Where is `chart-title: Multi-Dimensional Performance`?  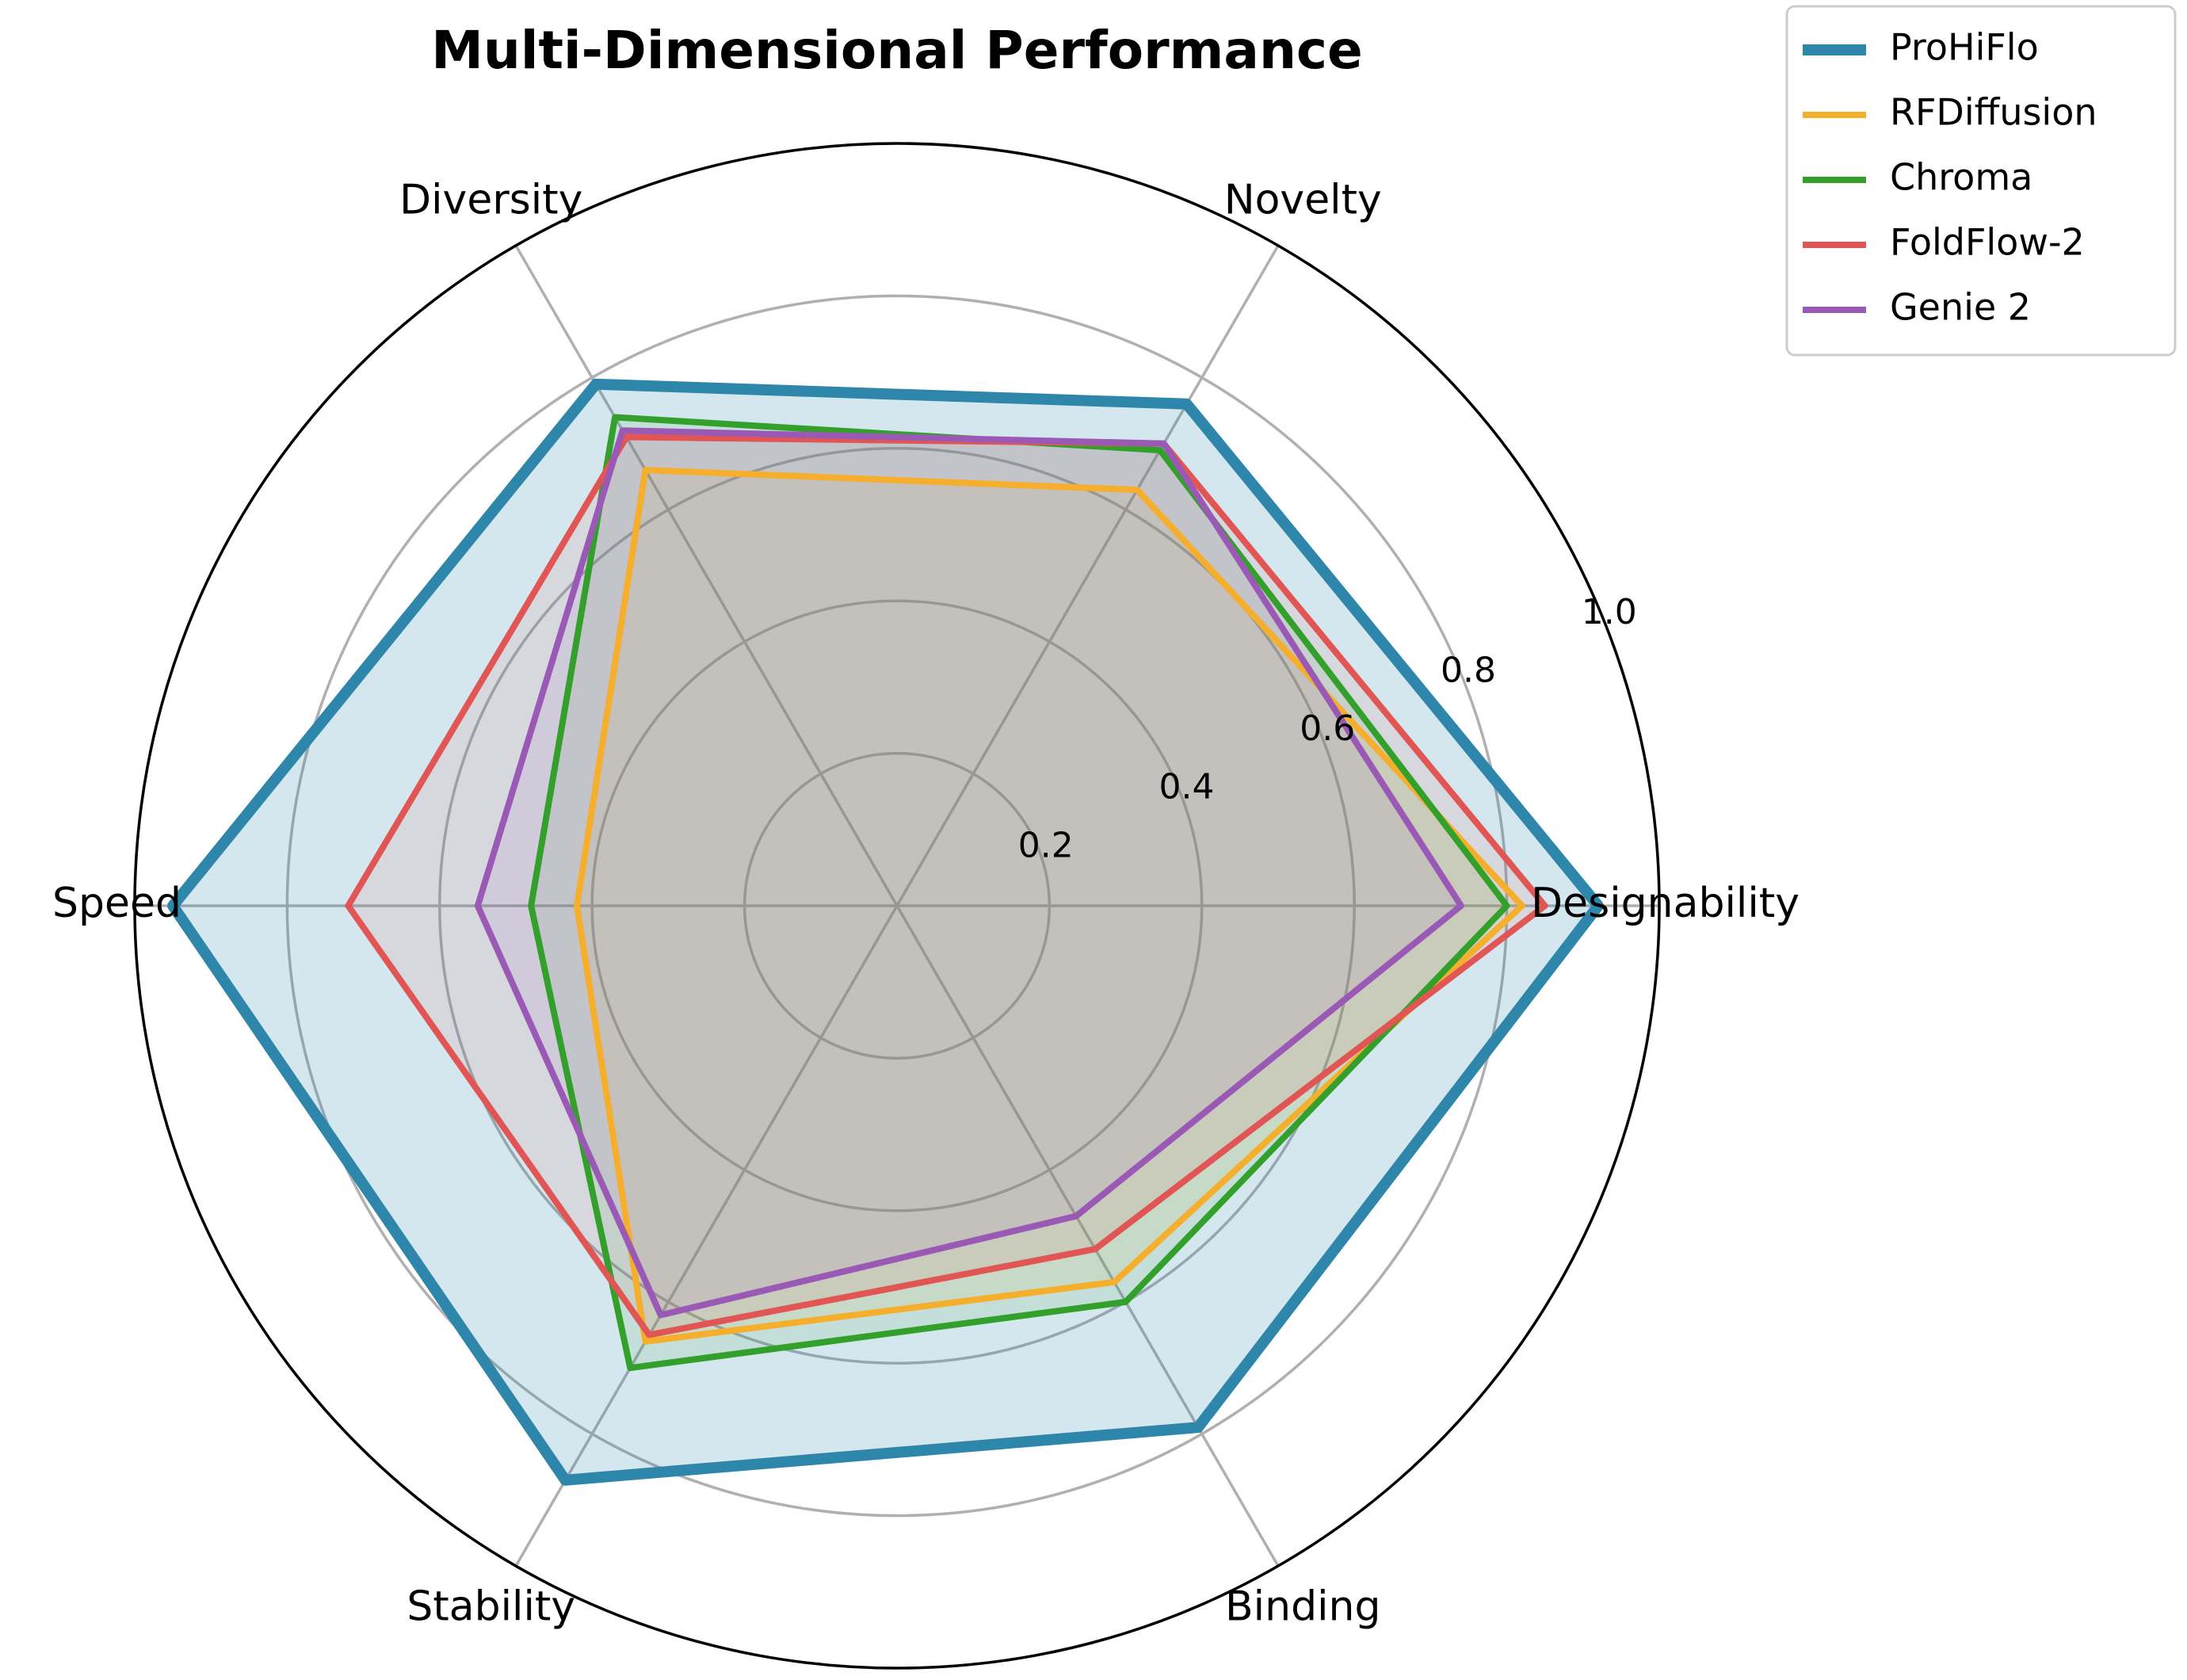 chart-title: Multi-Dimensional Performance is located at coordinates (897, 50).